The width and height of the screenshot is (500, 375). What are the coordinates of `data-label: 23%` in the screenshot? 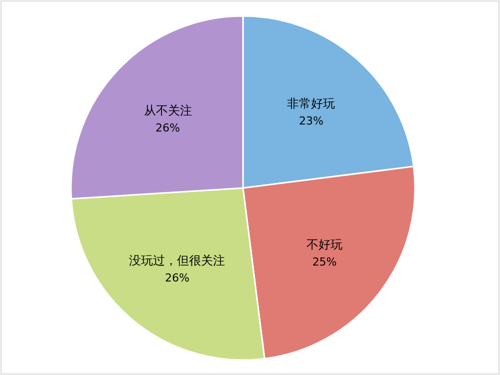 It's located at (311, 121).